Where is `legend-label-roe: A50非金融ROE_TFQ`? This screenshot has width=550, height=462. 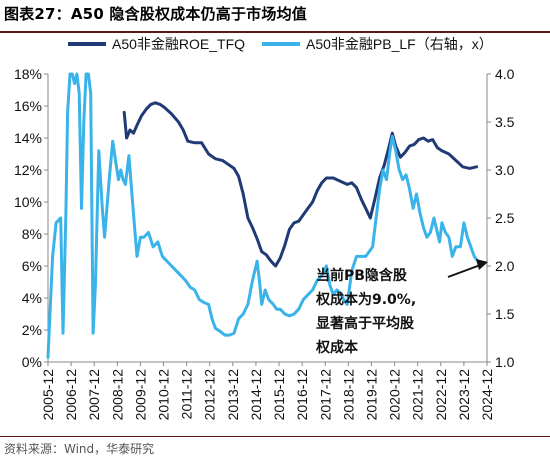
legend-label-roe: A50非金融ROE_TFQ is located at coordinates (178, 44).